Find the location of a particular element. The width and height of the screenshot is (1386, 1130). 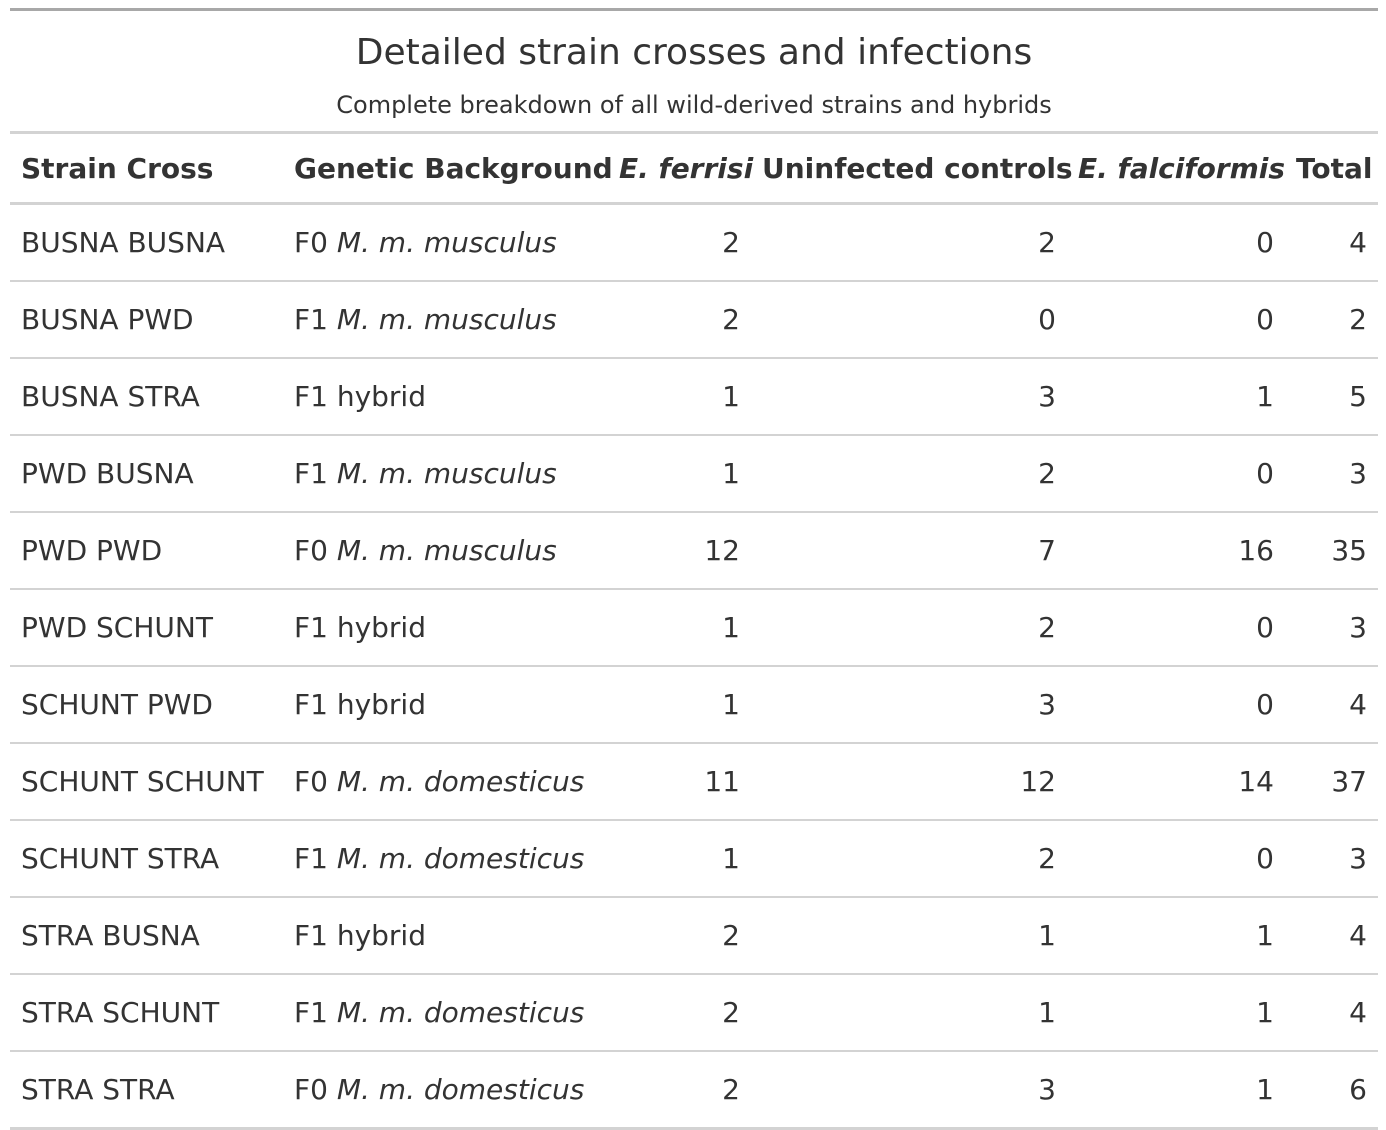

cell-uninfected: 12 is located at coordinates (909, 782).